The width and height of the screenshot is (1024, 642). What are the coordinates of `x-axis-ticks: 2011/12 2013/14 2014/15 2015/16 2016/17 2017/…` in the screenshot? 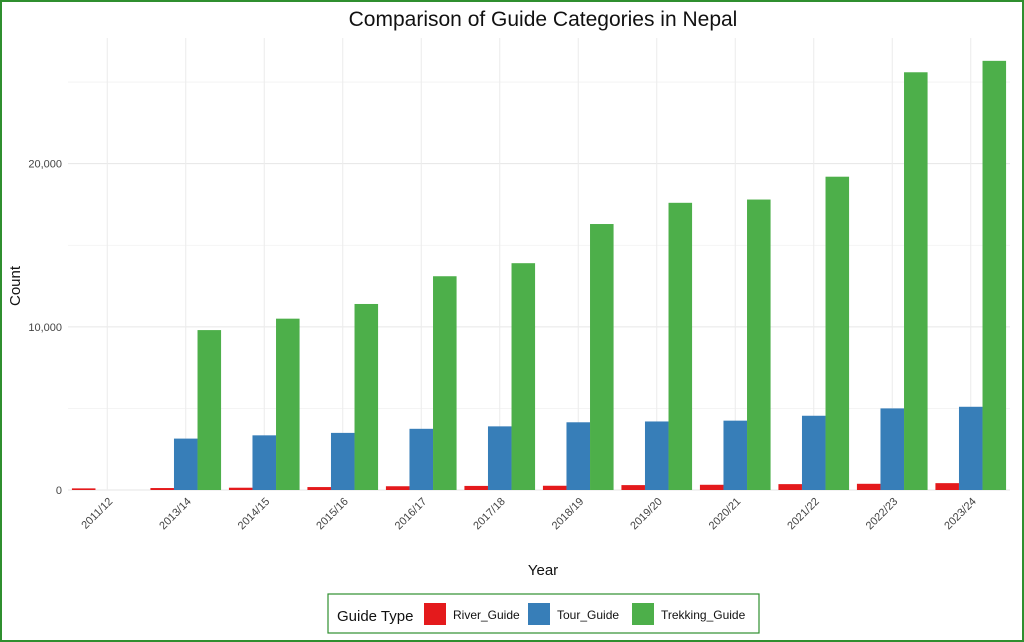 It's located at (529, 514).